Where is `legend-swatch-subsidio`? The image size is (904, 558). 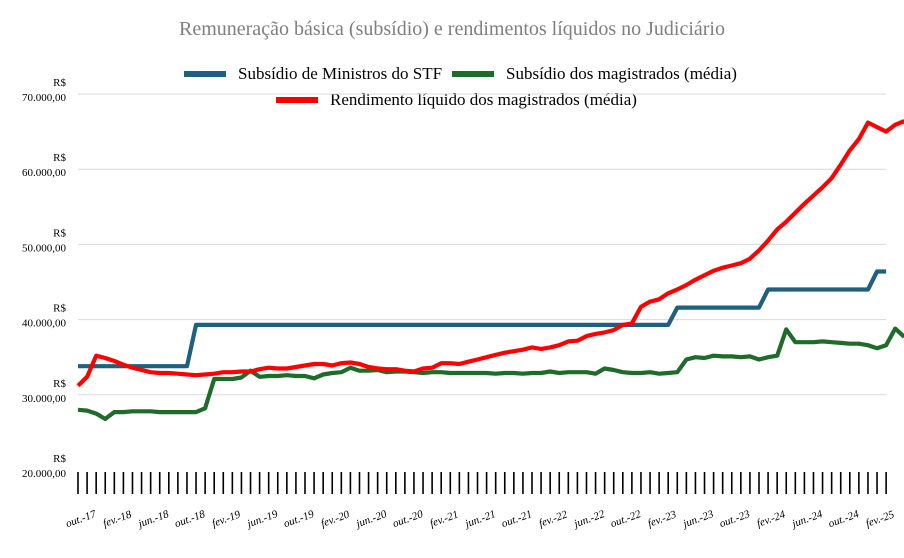
legend-swatch-subsidio is located at coordinates (473, 74).